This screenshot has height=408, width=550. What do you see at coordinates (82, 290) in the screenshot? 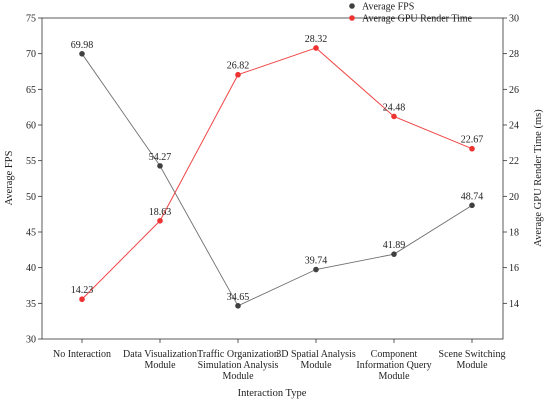
I see `gpu-data-label: 14.23` at bounding box center [82, 290].